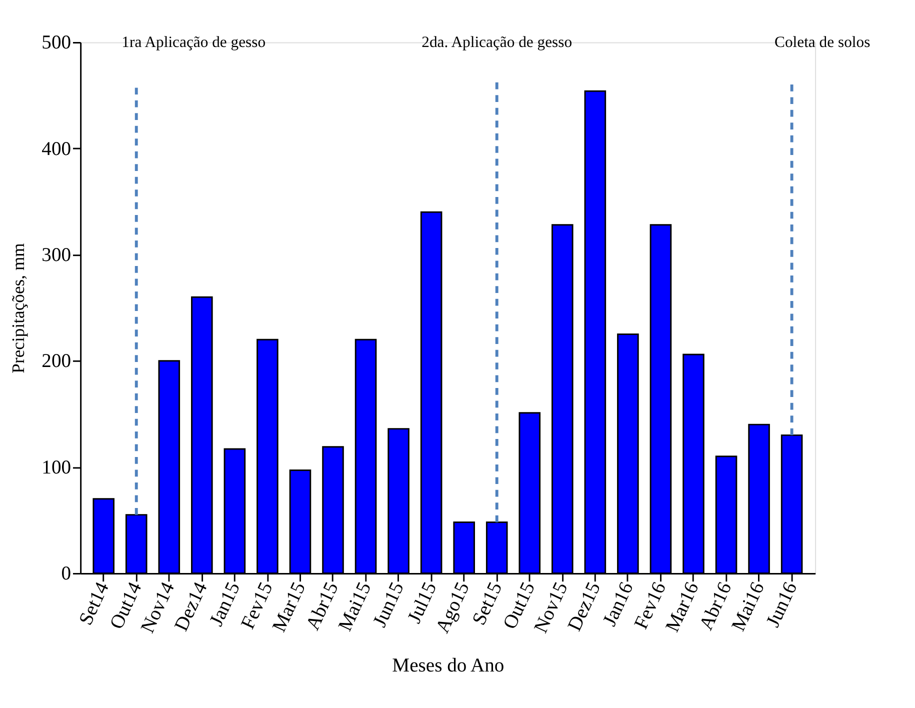 This screenshot has width=915, height=708. Describe the element at coordinates (66, 574) in the screenshot. I see `y-tick-label: 0` at that location.